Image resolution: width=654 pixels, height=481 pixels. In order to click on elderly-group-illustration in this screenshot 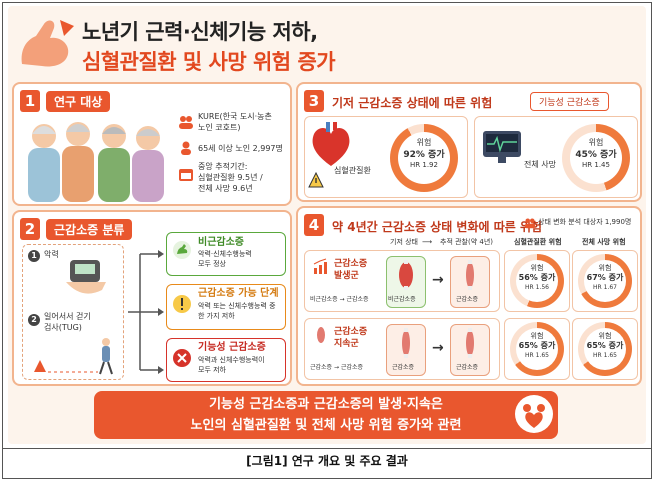, I will do `click(96, 162)`.